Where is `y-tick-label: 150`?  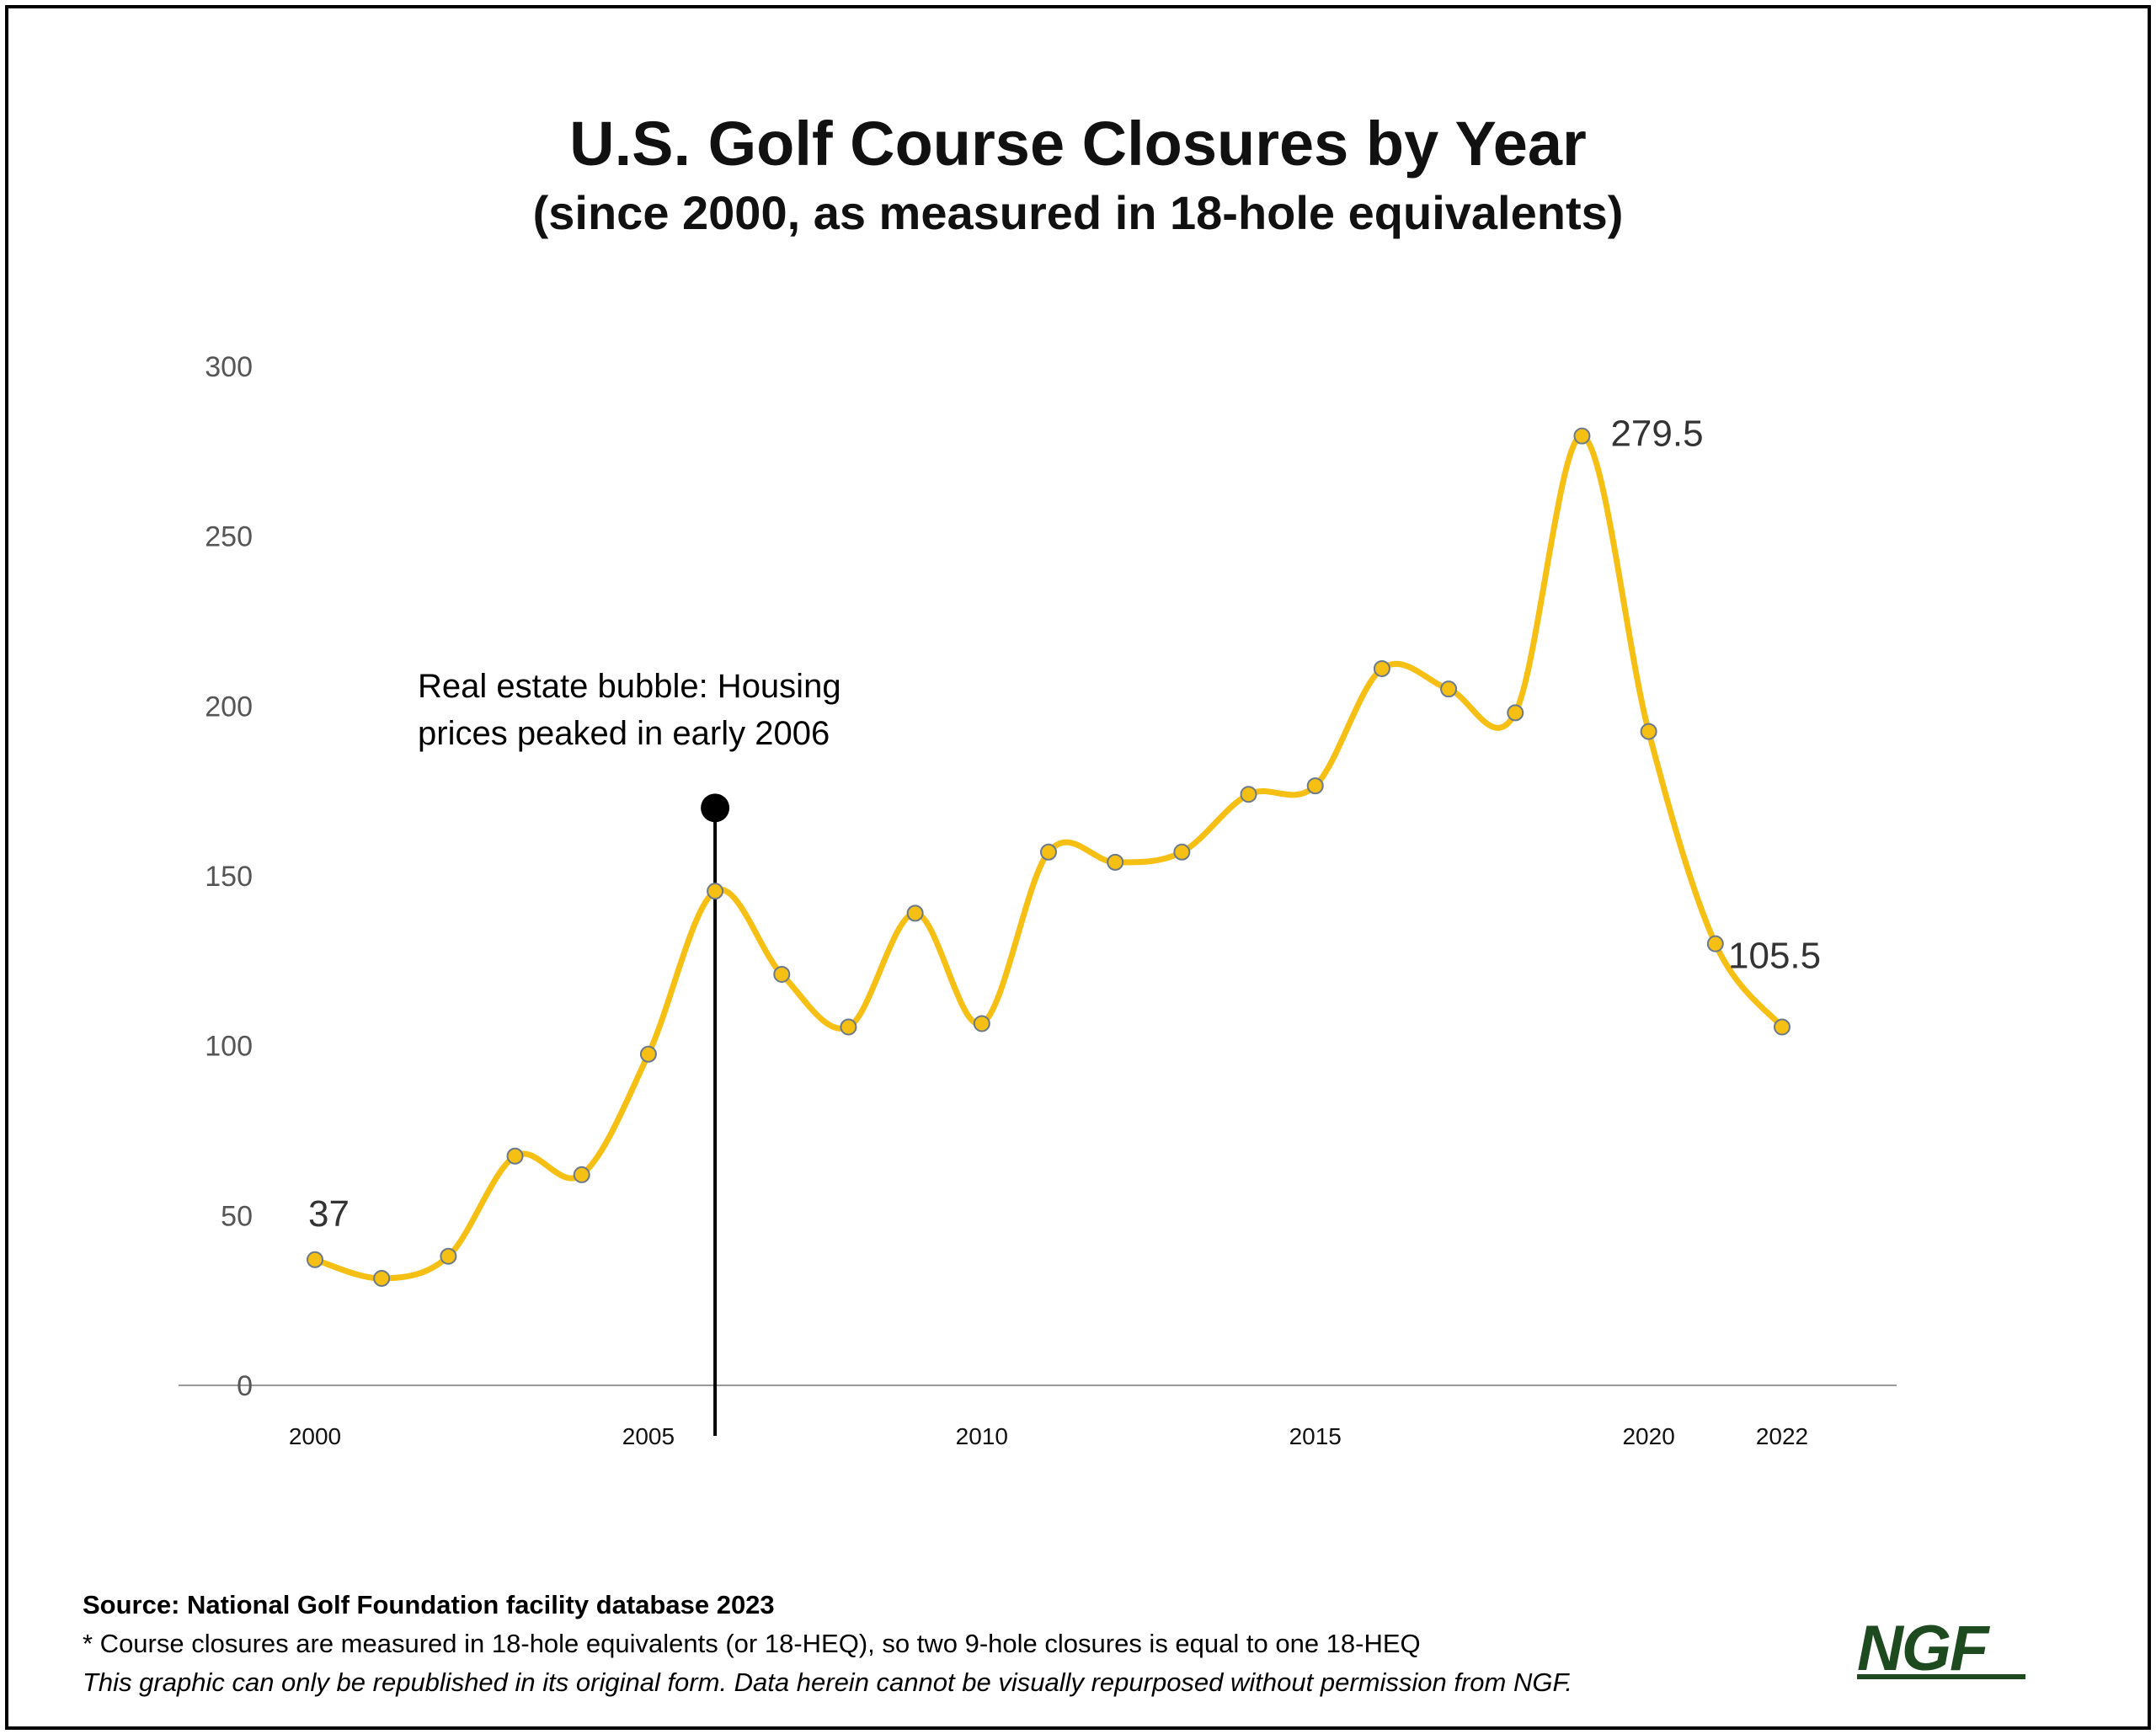
y-tick-label: 150 is located at coordinates (229, 877).